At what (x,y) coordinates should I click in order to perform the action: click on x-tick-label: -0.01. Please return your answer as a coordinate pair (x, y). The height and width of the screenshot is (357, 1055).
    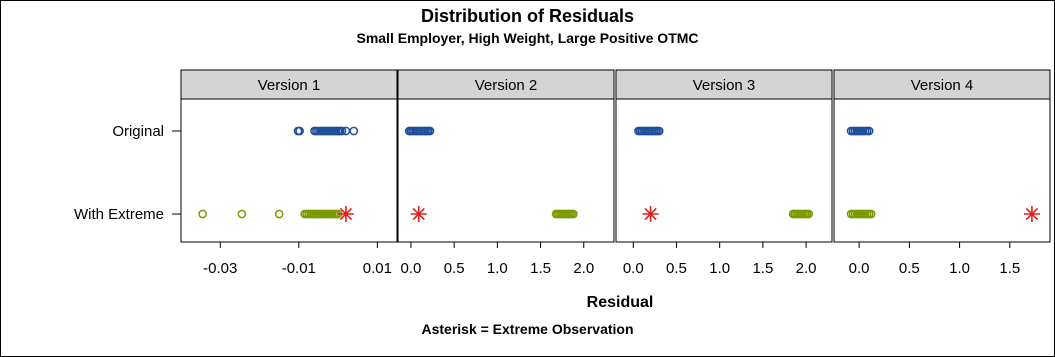
    Looking at the image, I should click on (299, 268).